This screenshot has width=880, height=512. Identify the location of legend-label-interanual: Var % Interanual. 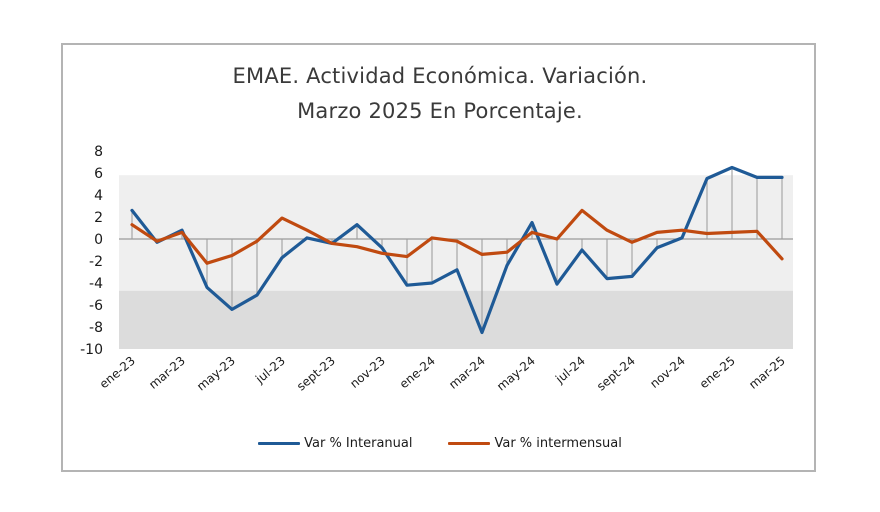
(358, 443).